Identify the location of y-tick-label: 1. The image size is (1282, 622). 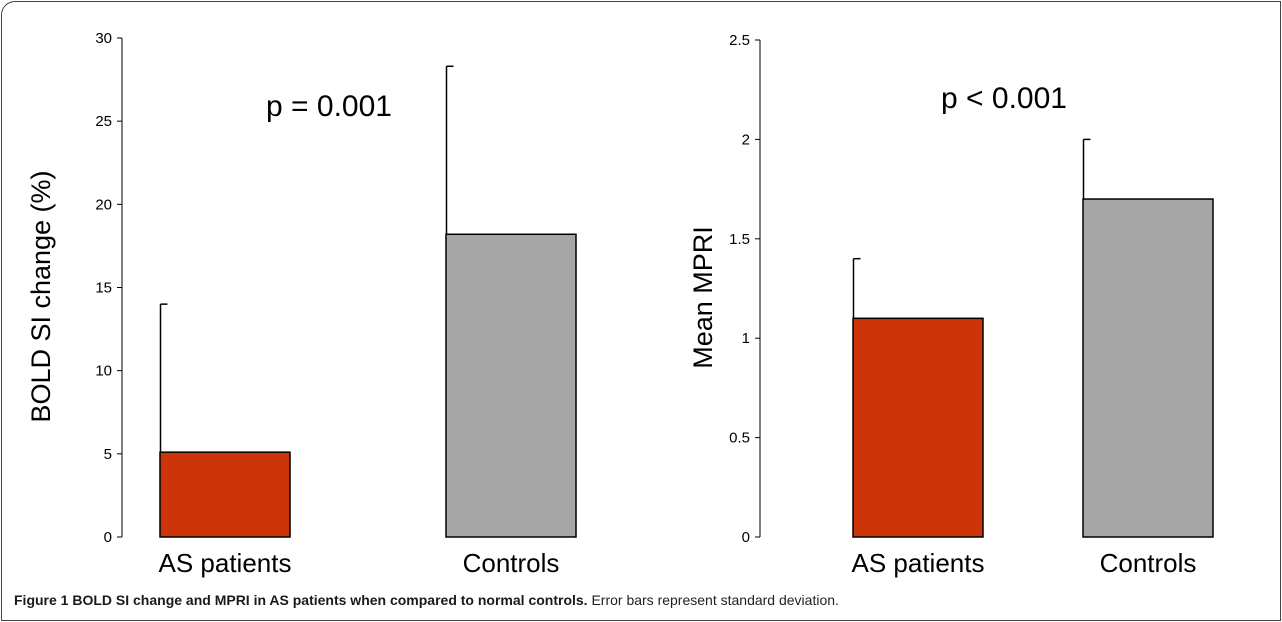
(746, 338).